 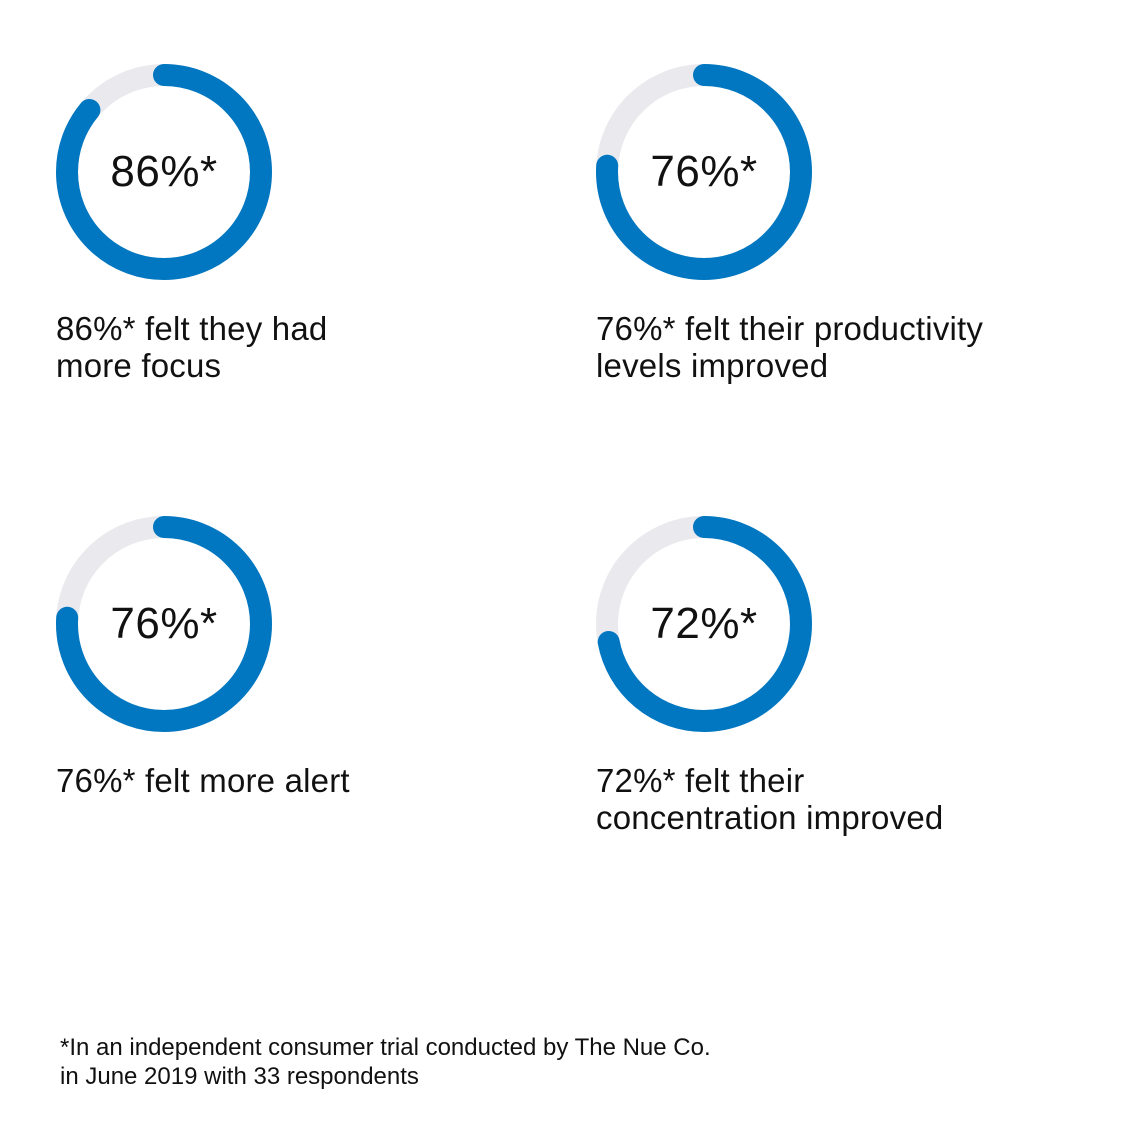 I want to click on stat-caption-line: 76%* felt more alert, so click(x=203, y=780).